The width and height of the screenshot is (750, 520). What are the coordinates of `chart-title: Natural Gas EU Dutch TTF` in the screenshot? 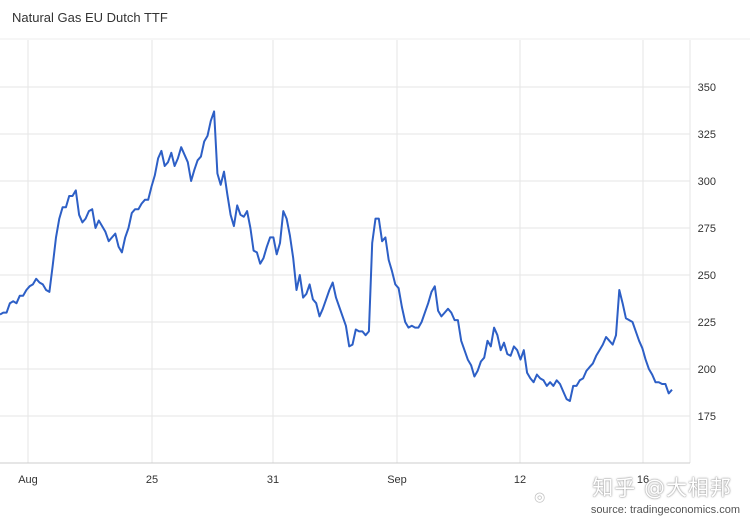 It's located at (90, 17).